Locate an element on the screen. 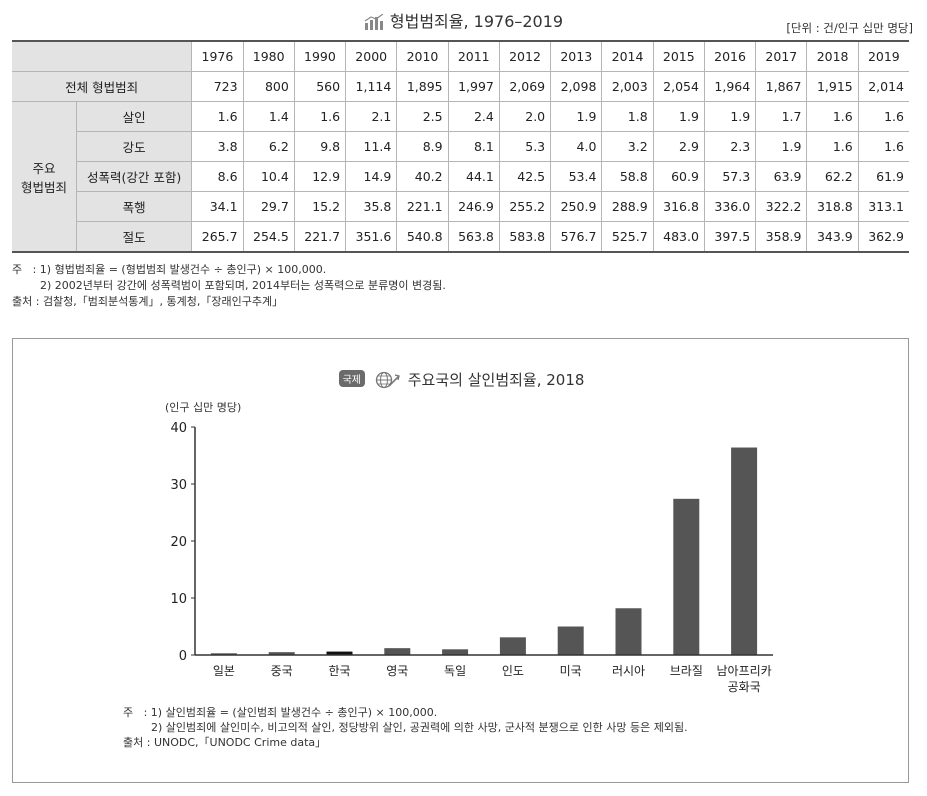 This screenshot has width=927, height=796. table-cell: 62.2 is located at coordinates (832, 176).